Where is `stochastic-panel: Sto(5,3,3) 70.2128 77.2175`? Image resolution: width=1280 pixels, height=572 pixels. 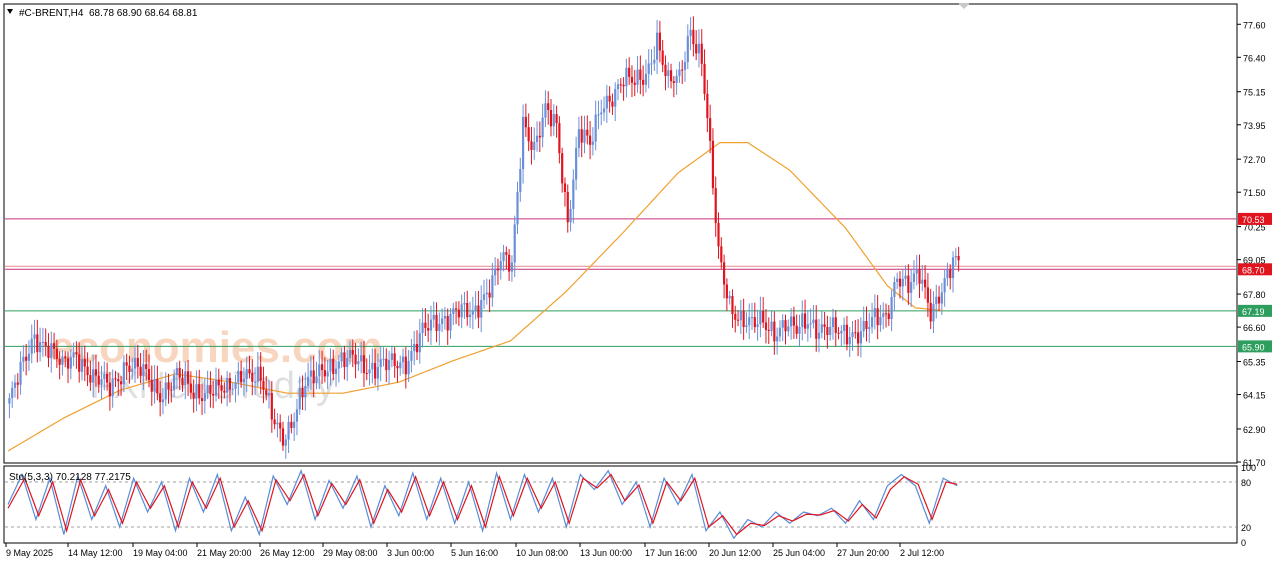
stochastic-panel: Sto(5,3,3) 70.2128 77.2175 is located at coordinates (620, 504).